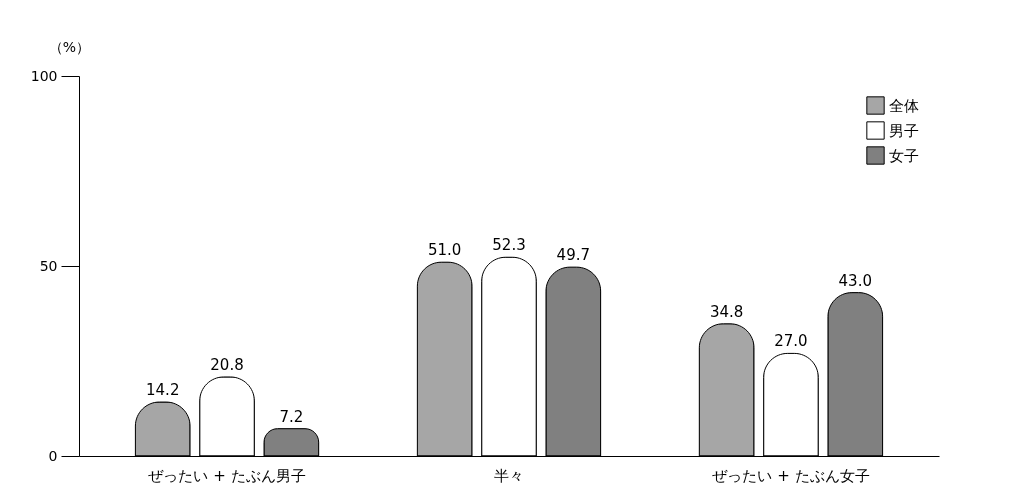  What do you see at coordinates (573, 255) in the screenshot?
I see `data-label: 49.7` at bounding box center [573, 255].